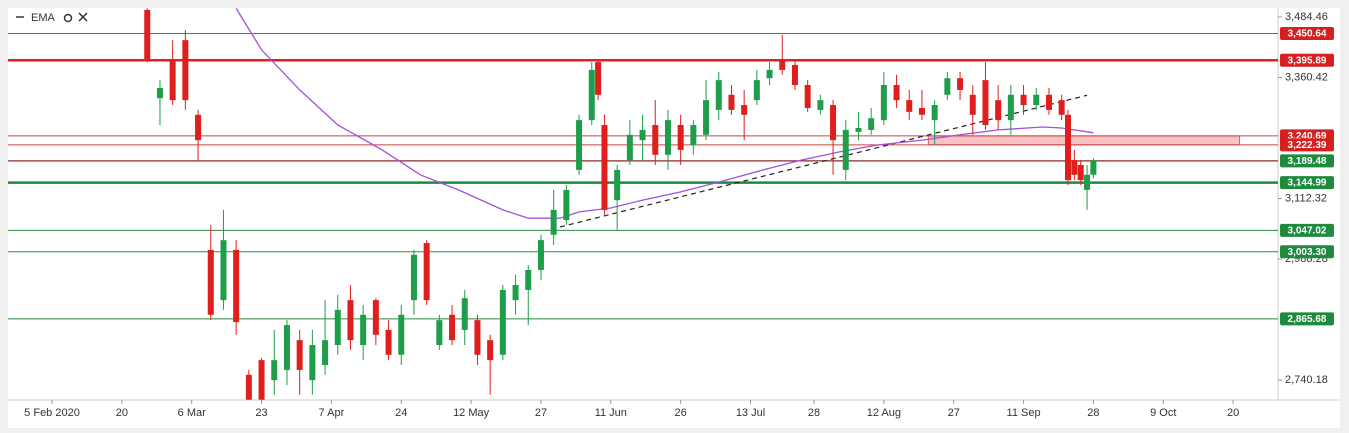  I want to click on indicator-label: EMA, so click(43, 18).